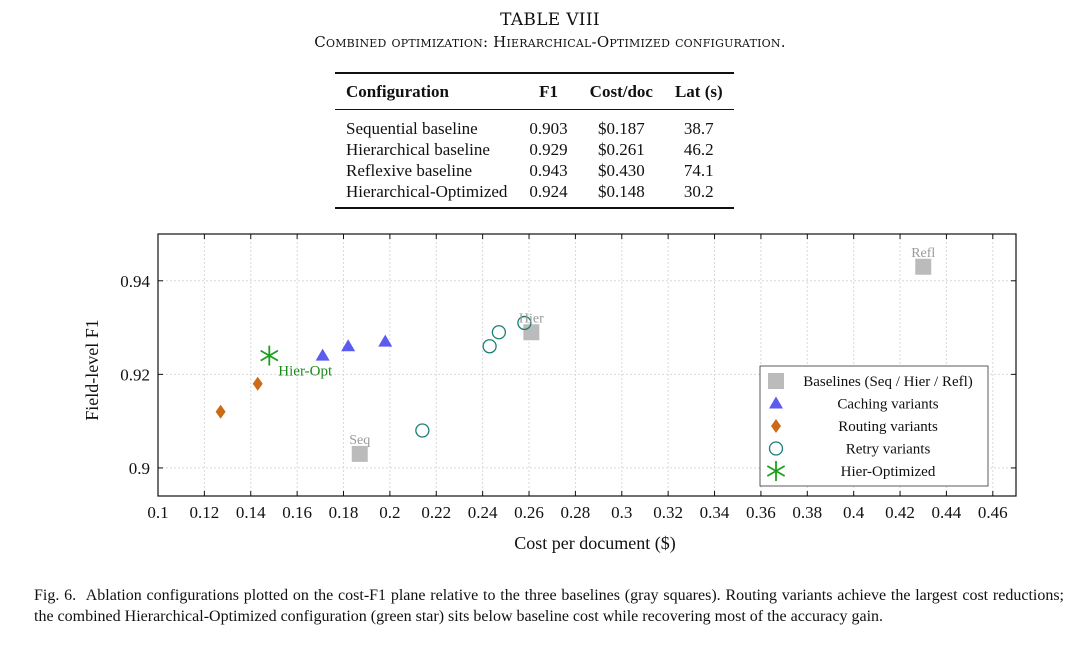 The image size is (1080, 662). I want to click on legend-routing-marker, so click(776, 426).